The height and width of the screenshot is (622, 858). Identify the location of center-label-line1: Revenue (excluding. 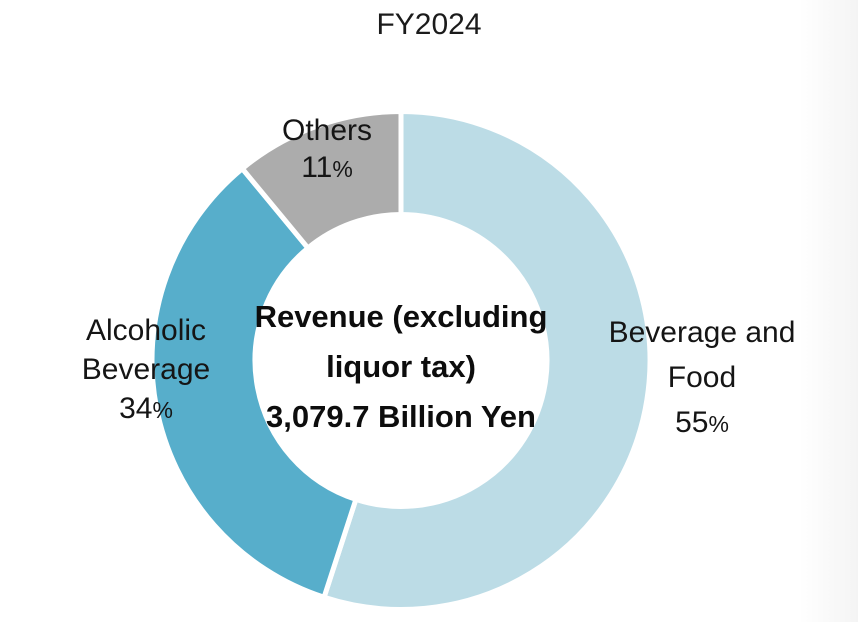
(401, 316).